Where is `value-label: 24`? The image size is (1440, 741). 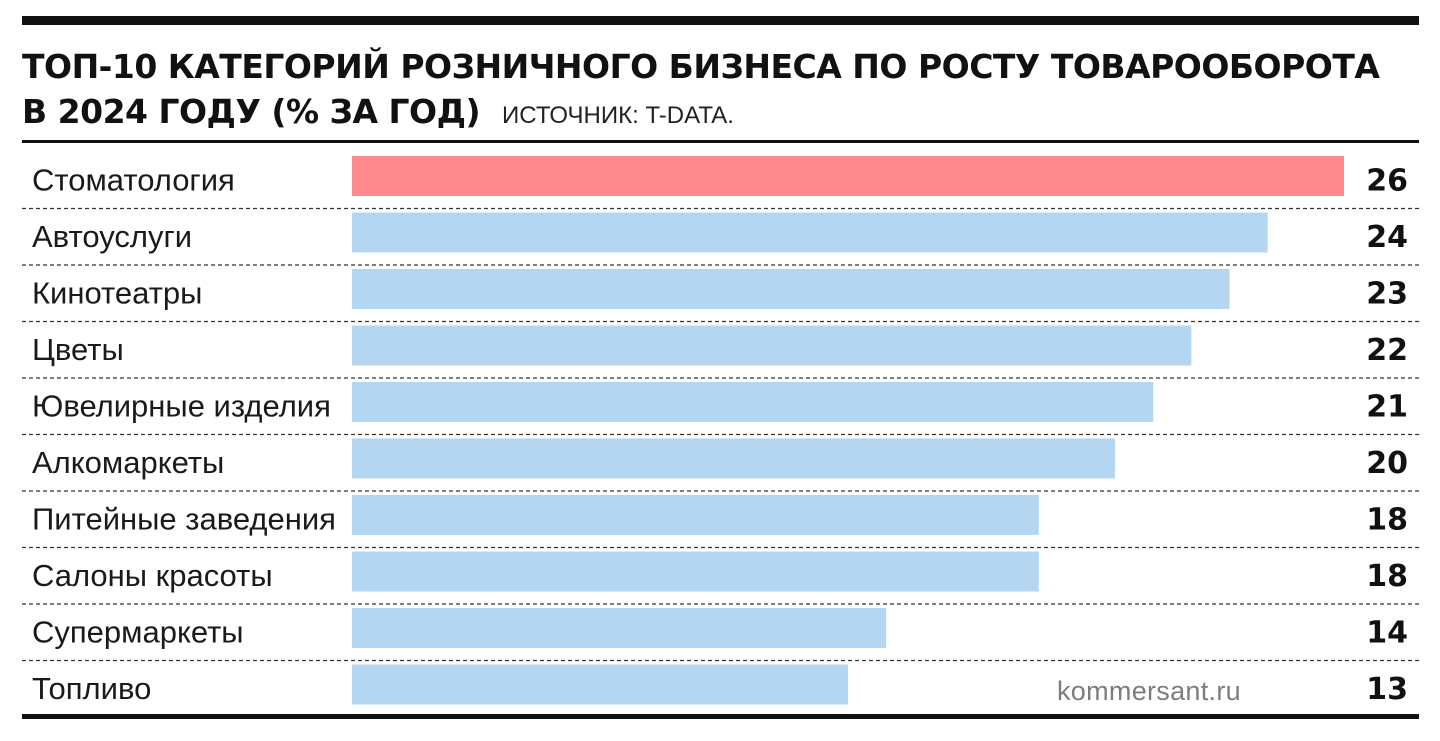 value-label: 24 is located at coordinates (1387, 237).